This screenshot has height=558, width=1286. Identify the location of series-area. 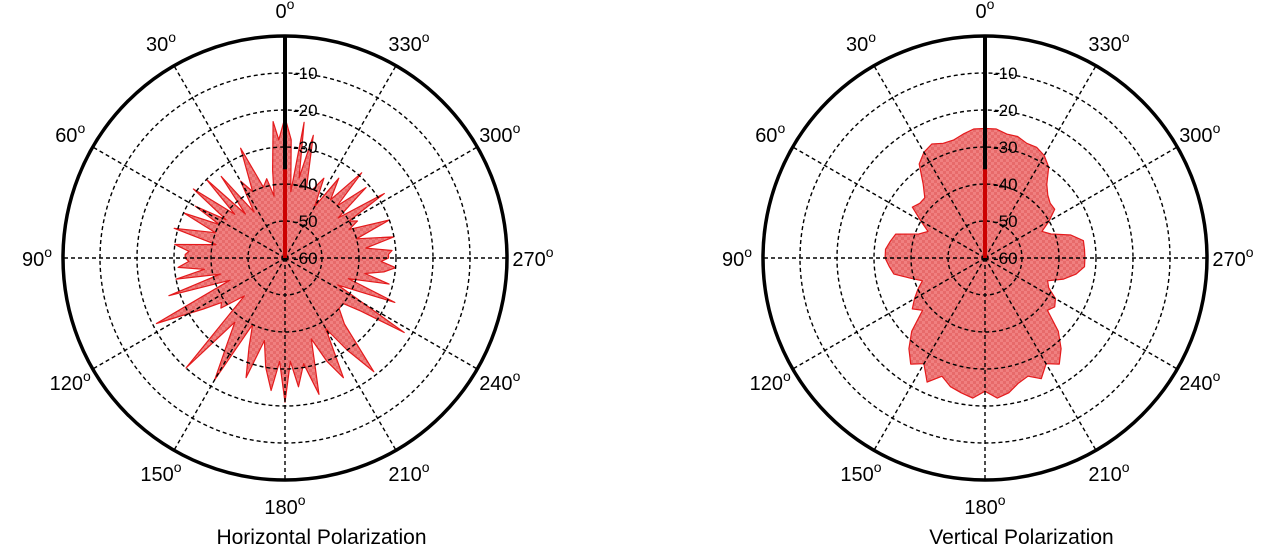
(280, 259).